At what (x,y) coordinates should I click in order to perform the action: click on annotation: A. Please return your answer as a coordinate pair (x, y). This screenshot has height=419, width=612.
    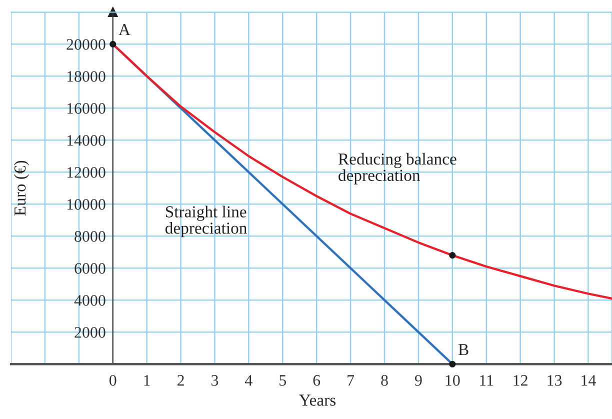
    Looking at the image, I should click on (124, 30).